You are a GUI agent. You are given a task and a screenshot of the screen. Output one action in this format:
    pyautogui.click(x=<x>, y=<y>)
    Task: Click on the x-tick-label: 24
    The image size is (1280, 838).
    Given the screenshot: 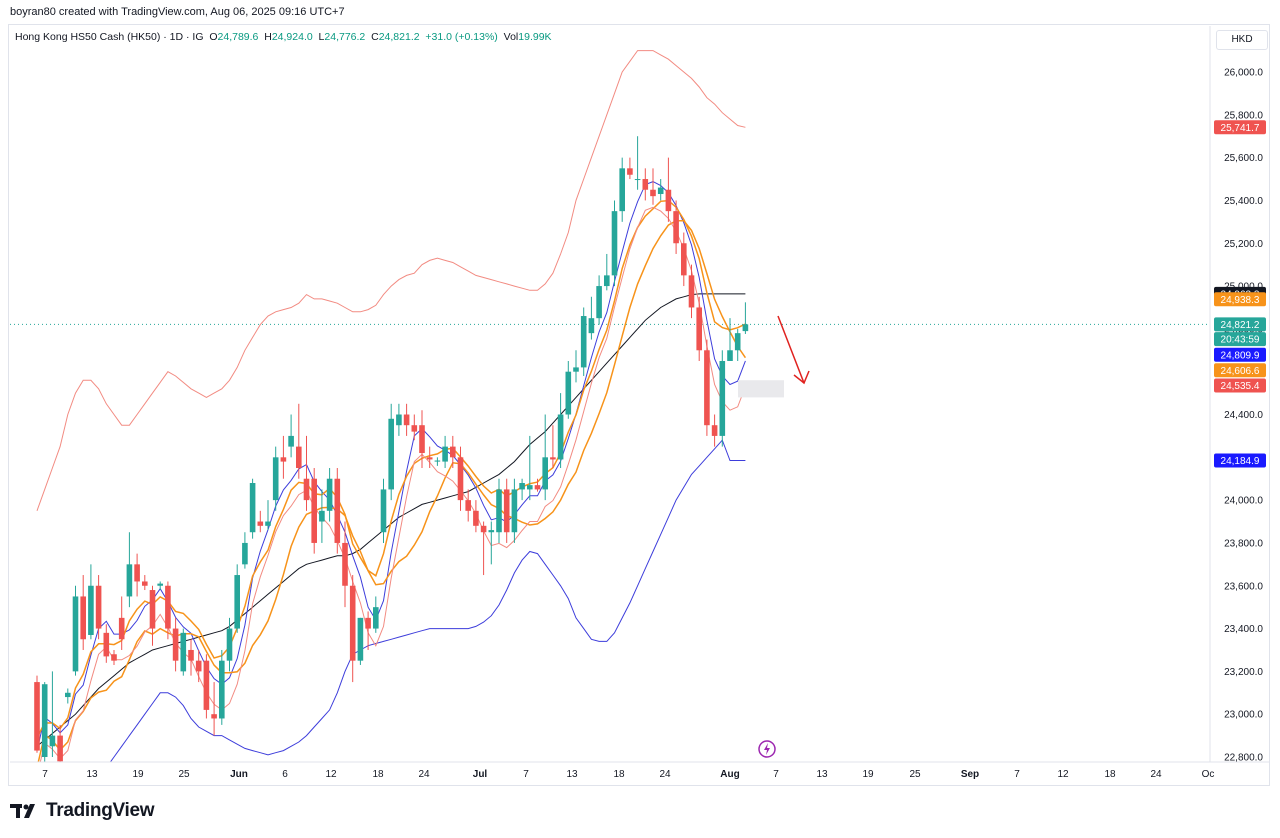 What is the action you would take?
    pyautogui.click(x=424, y=774)
    